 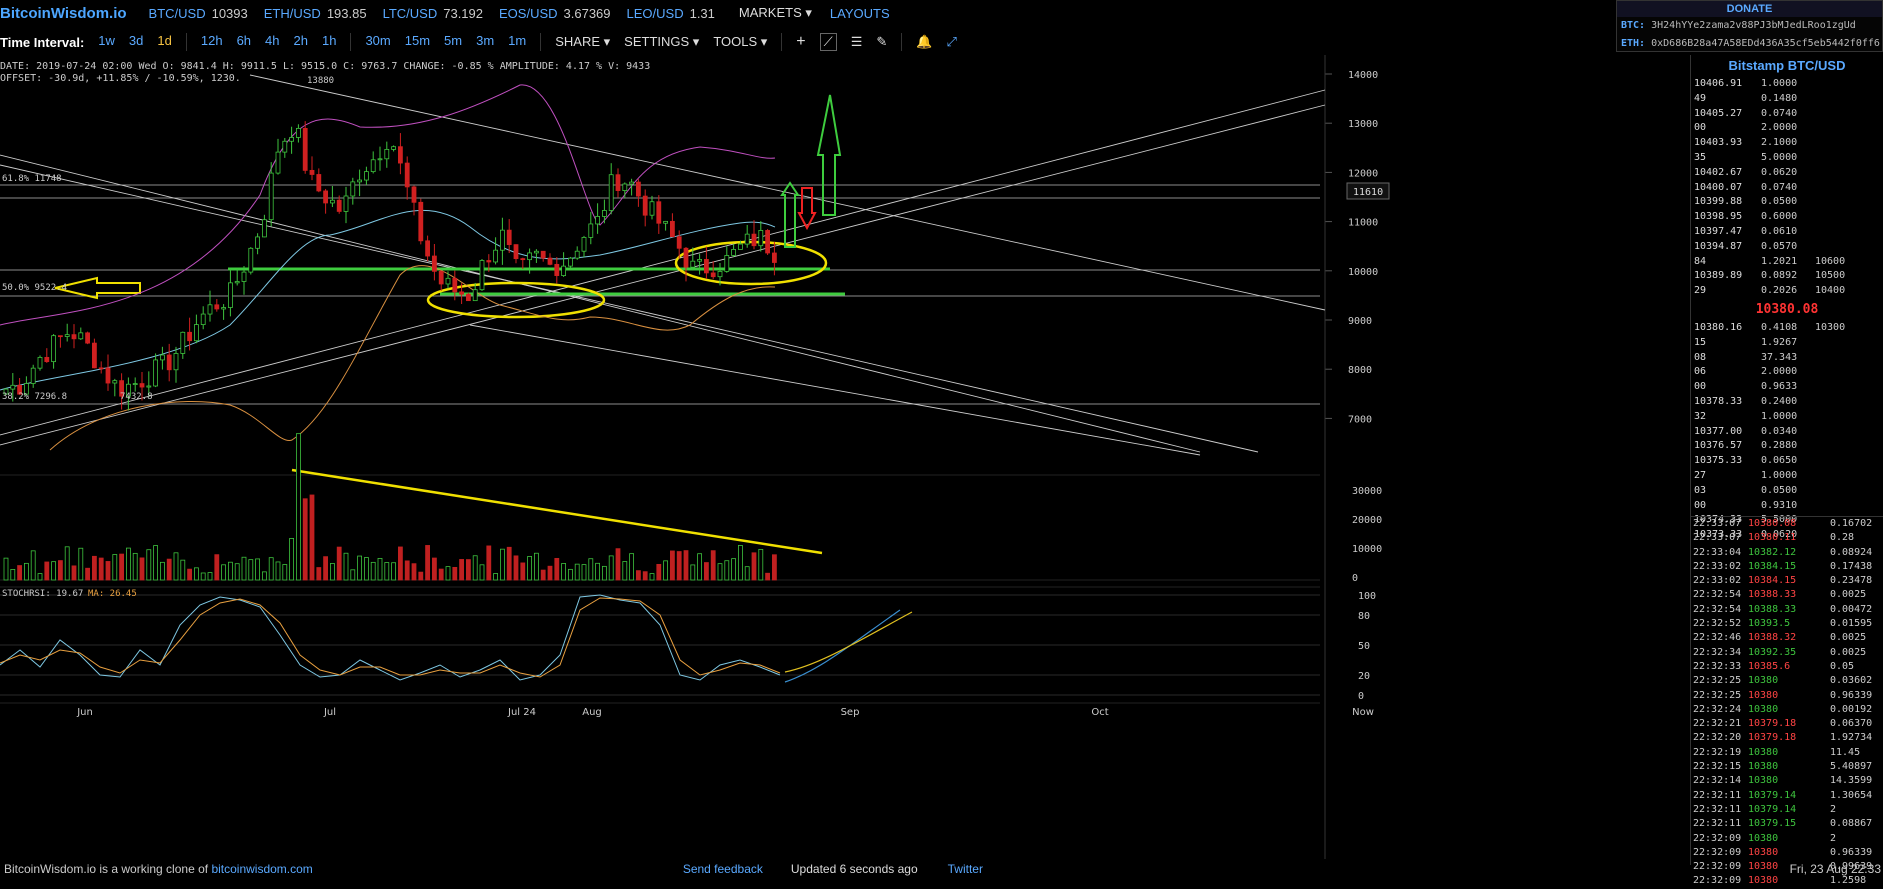 What do you see at coordinates (453, 40) in the screenshot?
I see `interval-5m: 5m` at bounding box center [453, 40].